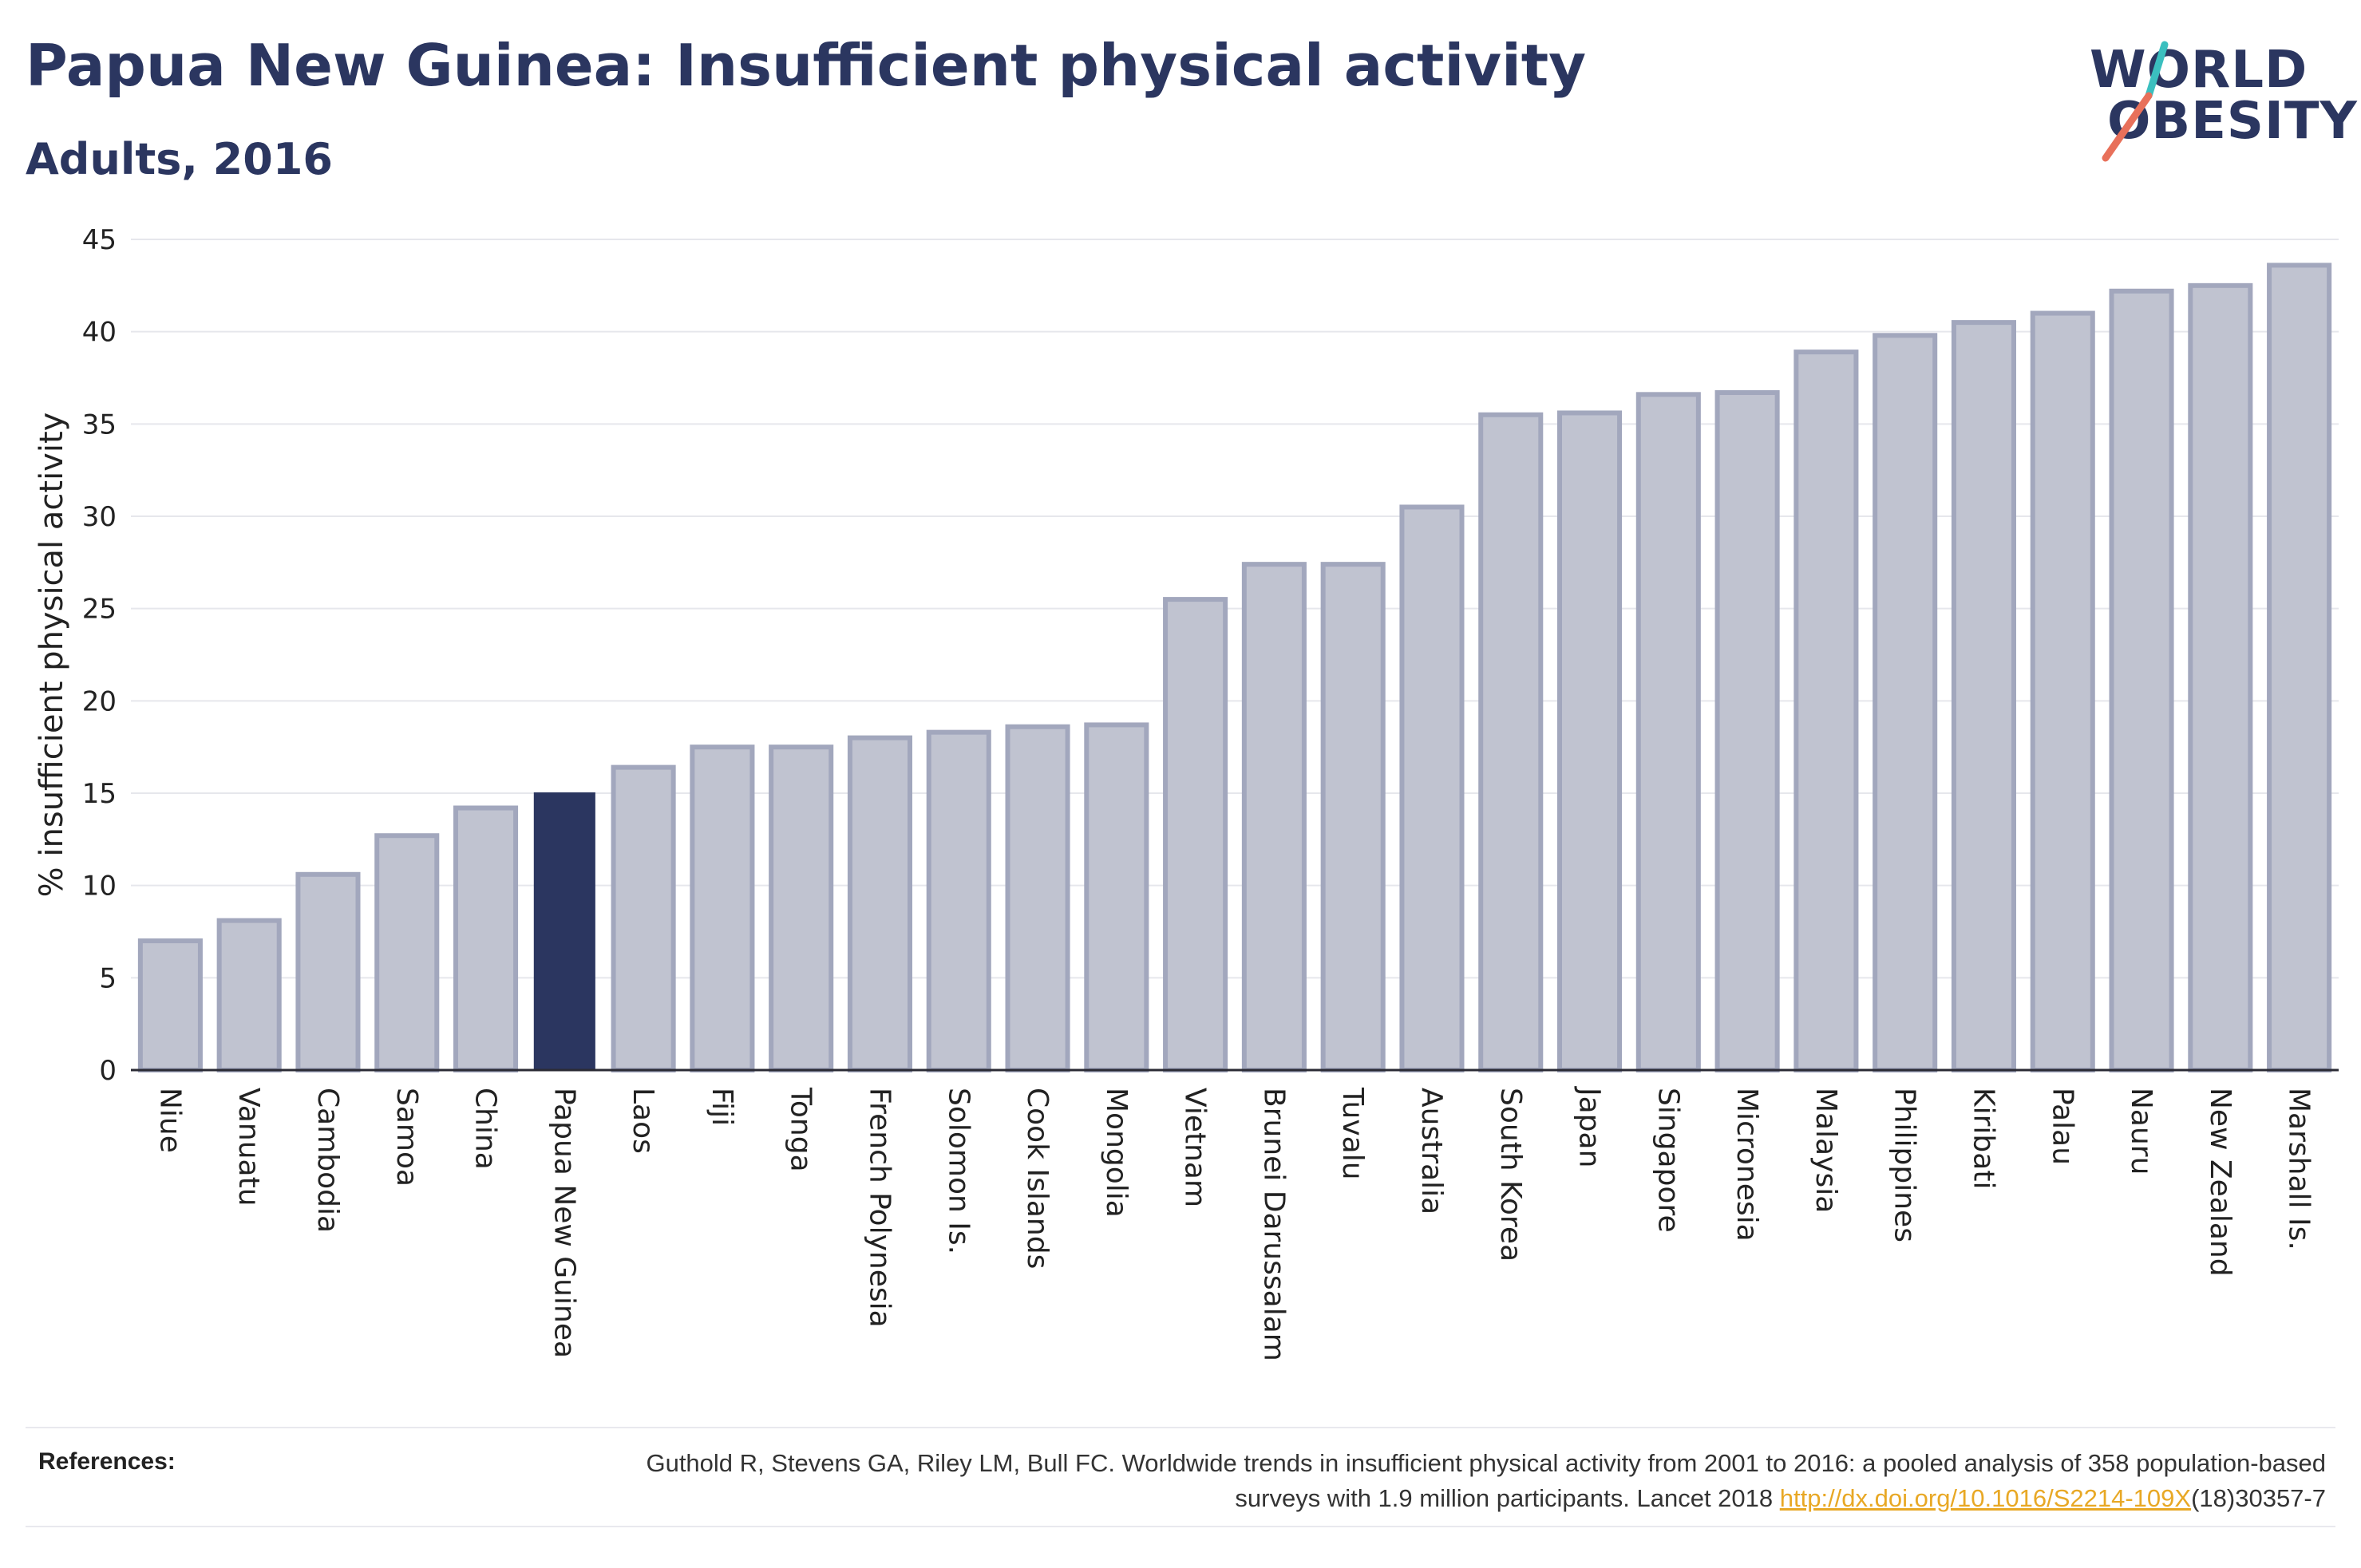  What do you see at coordinates (879, 1208) in the screenshot?
I see `x-tick-label: French Polynesia` at bounding box center [879, 1208].